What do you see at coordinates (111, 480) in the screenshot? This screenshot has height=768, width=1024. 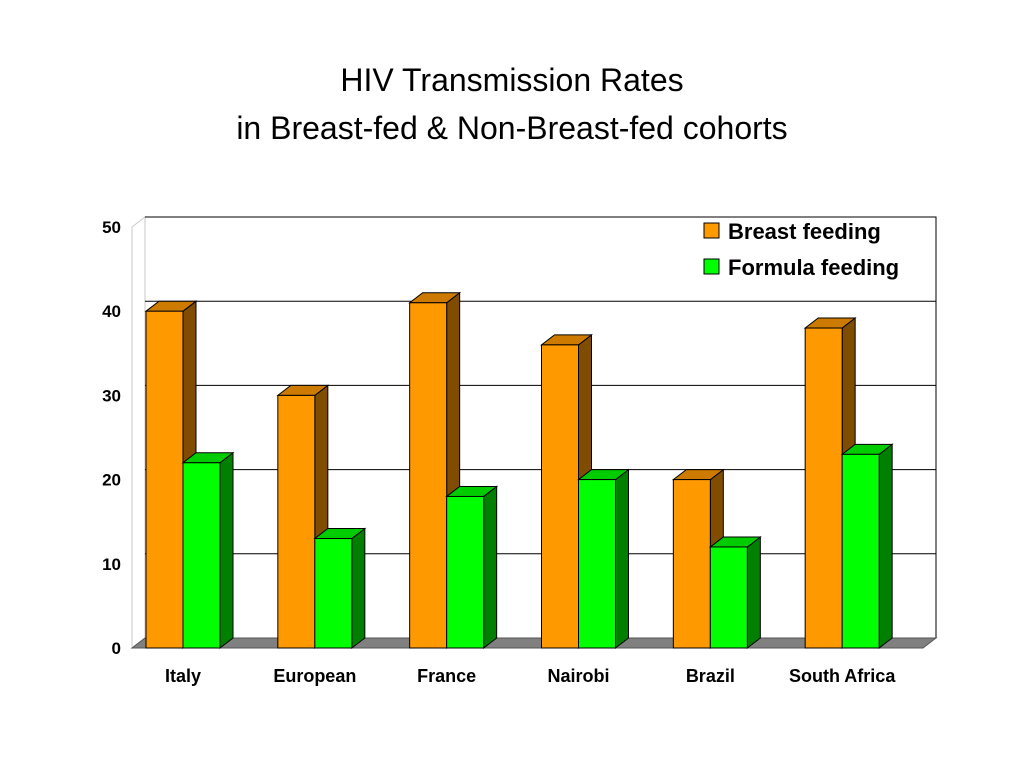 I see `y-tick-label: 20` at bounding box center [111, 480].